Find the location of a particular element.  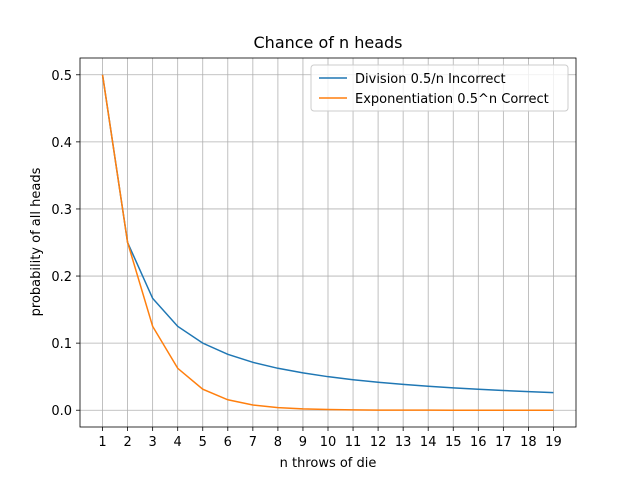

y-tick-label: 0.4 is located at coordinates (61, 143).